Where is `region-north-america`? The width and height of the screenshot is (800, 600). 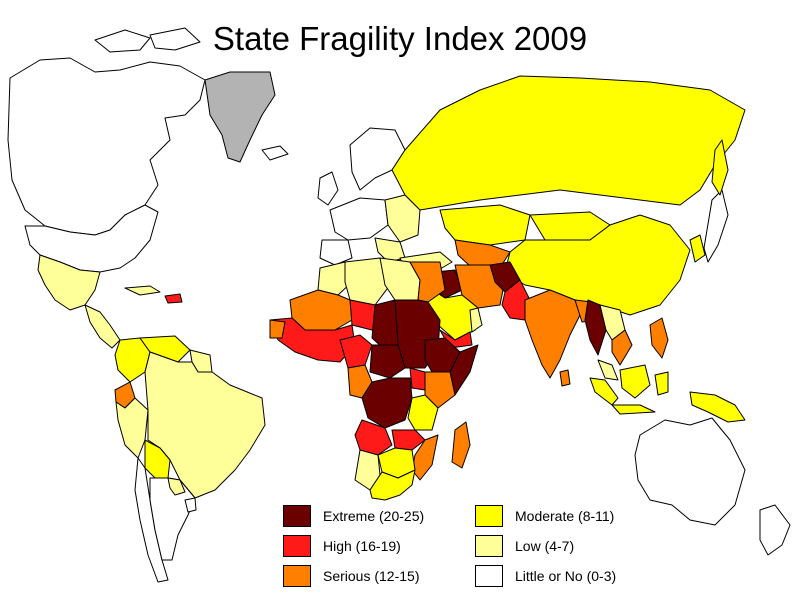 region-north-america is located at coordinates (106, 146).